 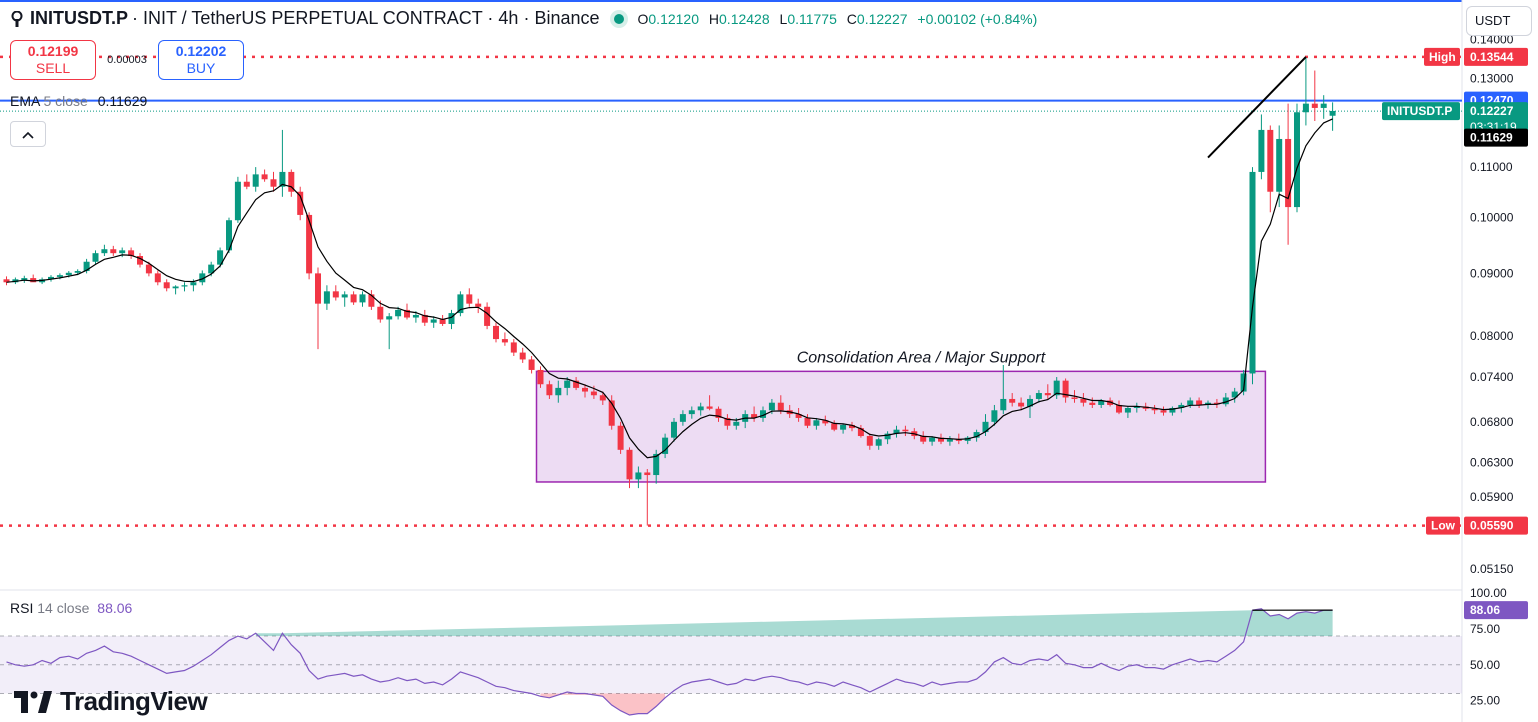 What do you see at coordinates (1496, 56) in the screenshot?
I see `high-price-label-bg` at bounding box center [1496, 56].